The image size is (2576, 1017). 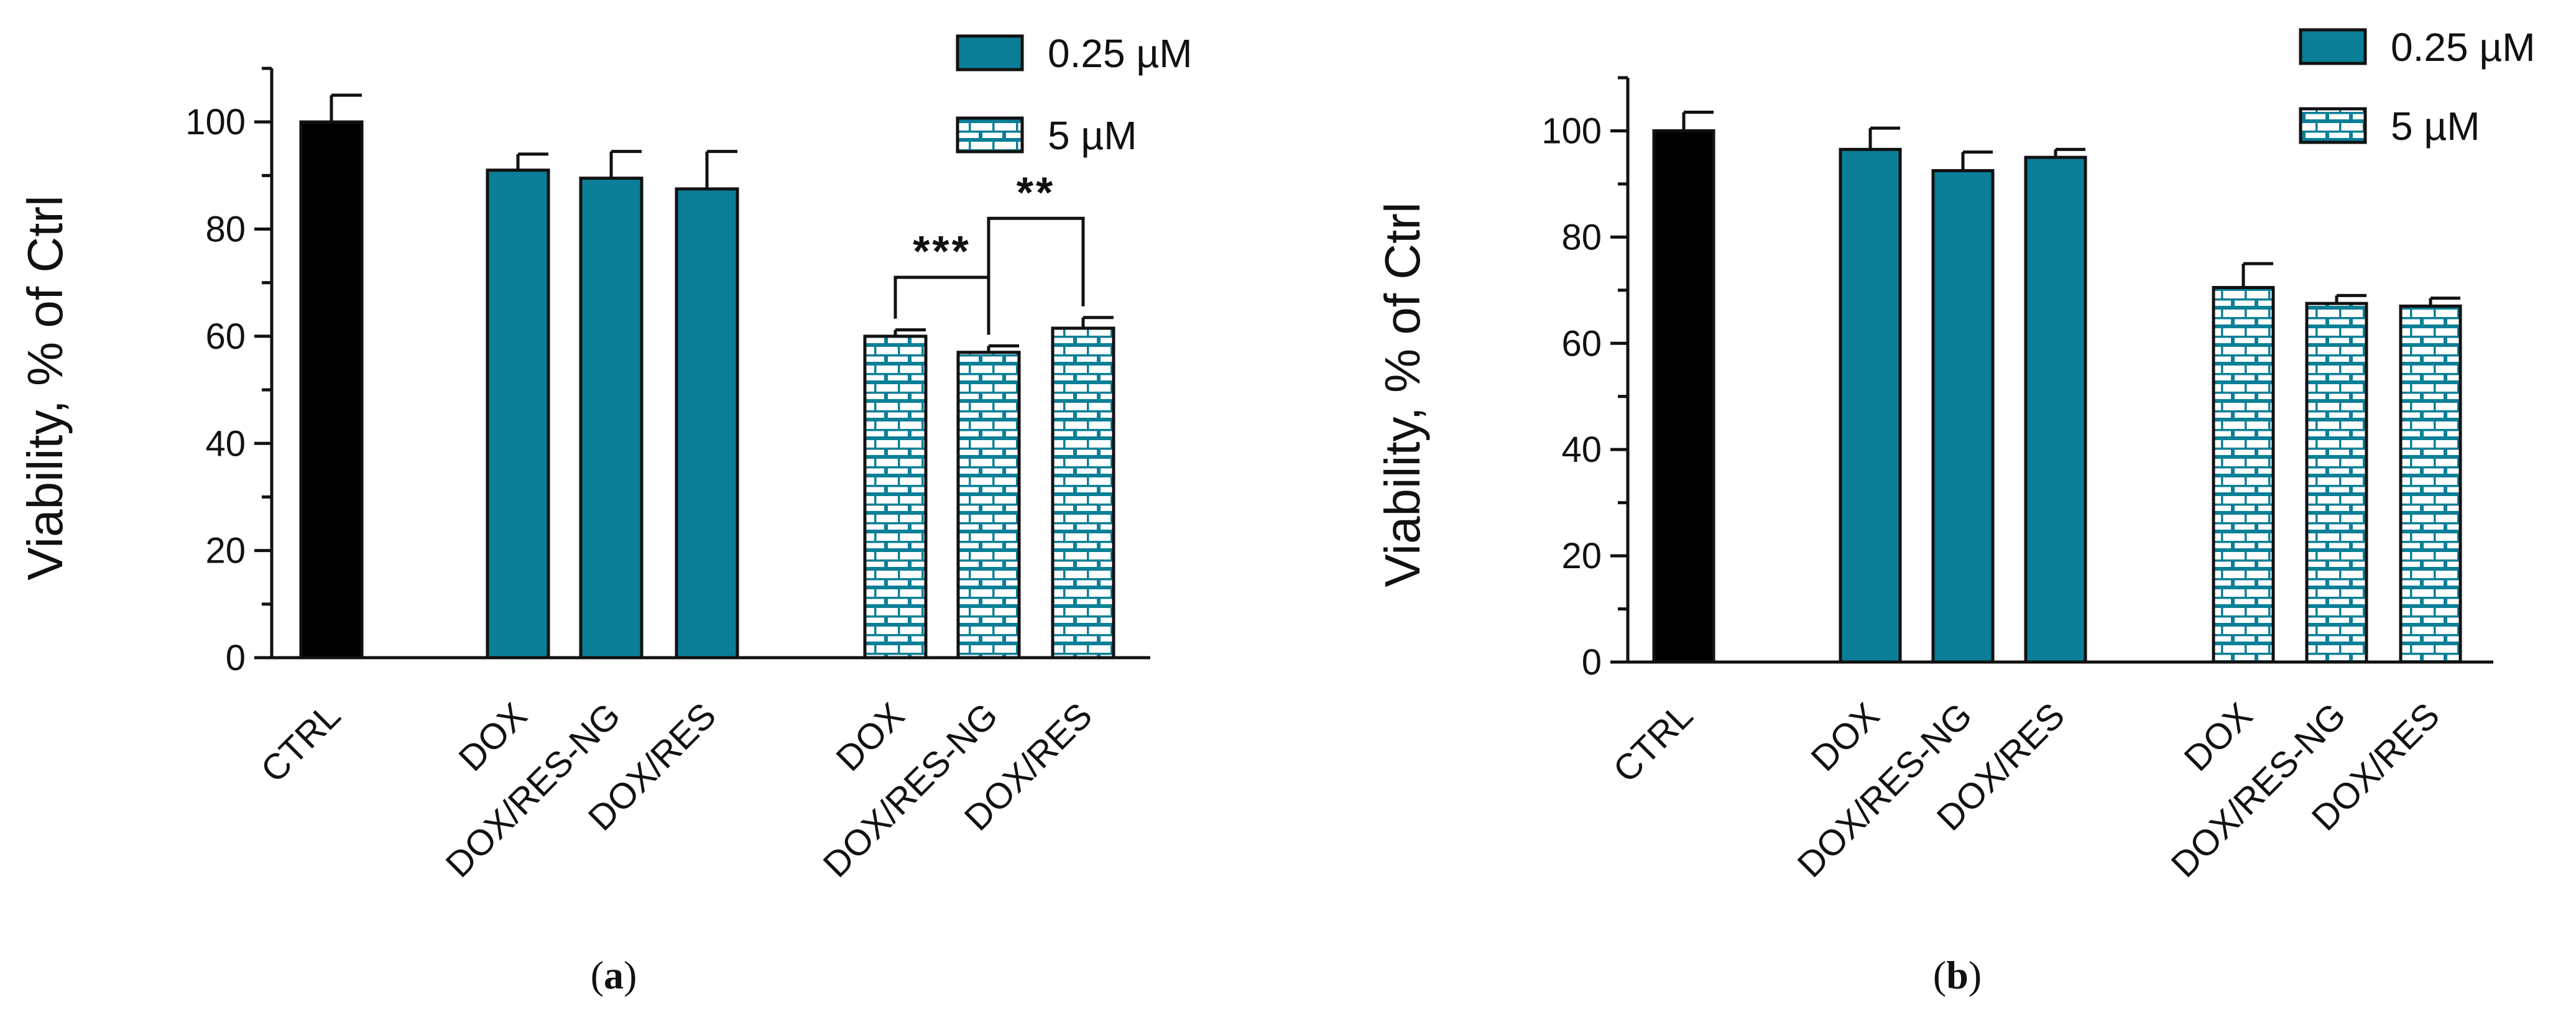 I want to click on panel-caption-letter: a, so click(x=614, y=975).